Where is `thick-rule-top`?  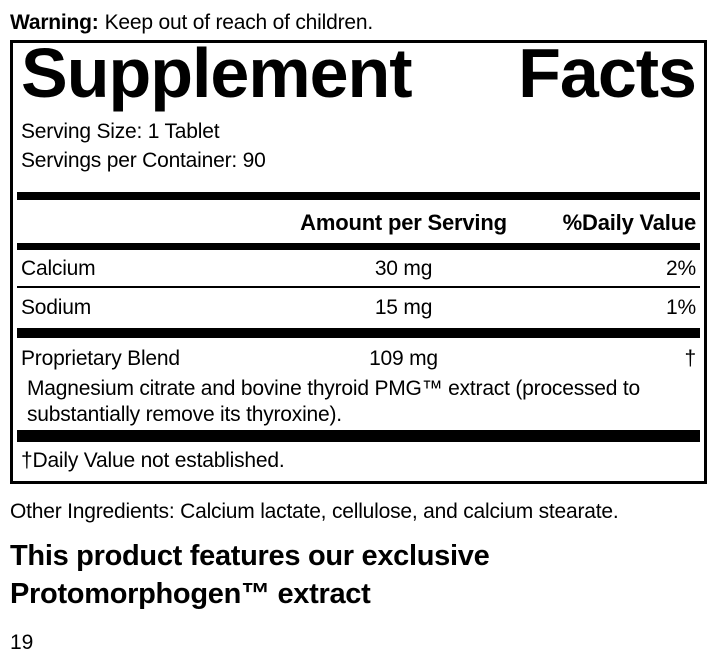 thick-rule-top is located at coordinates (358, 196).